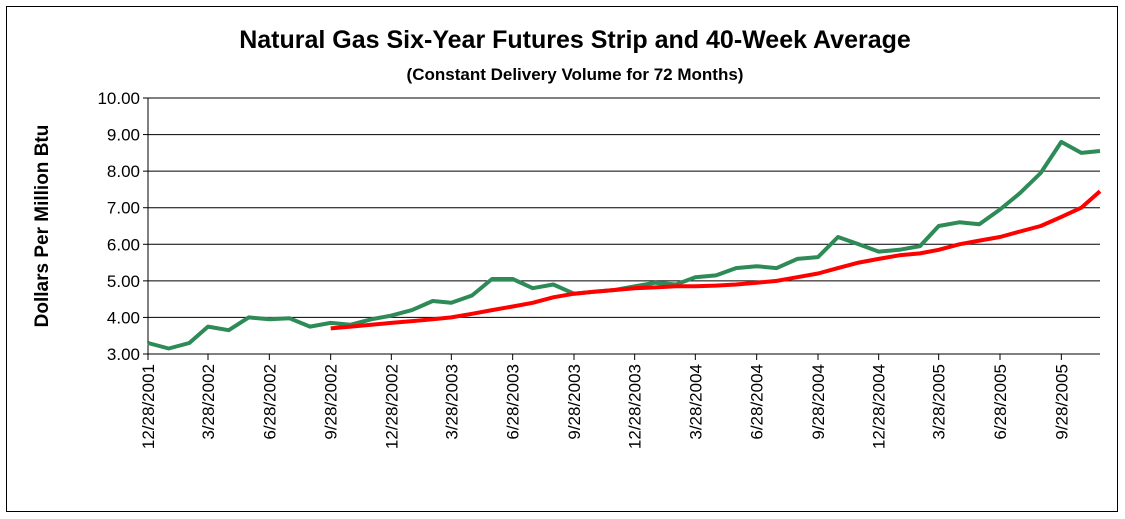  I want to click on x-tick-label: 9/28/2003, so click(574, 402).